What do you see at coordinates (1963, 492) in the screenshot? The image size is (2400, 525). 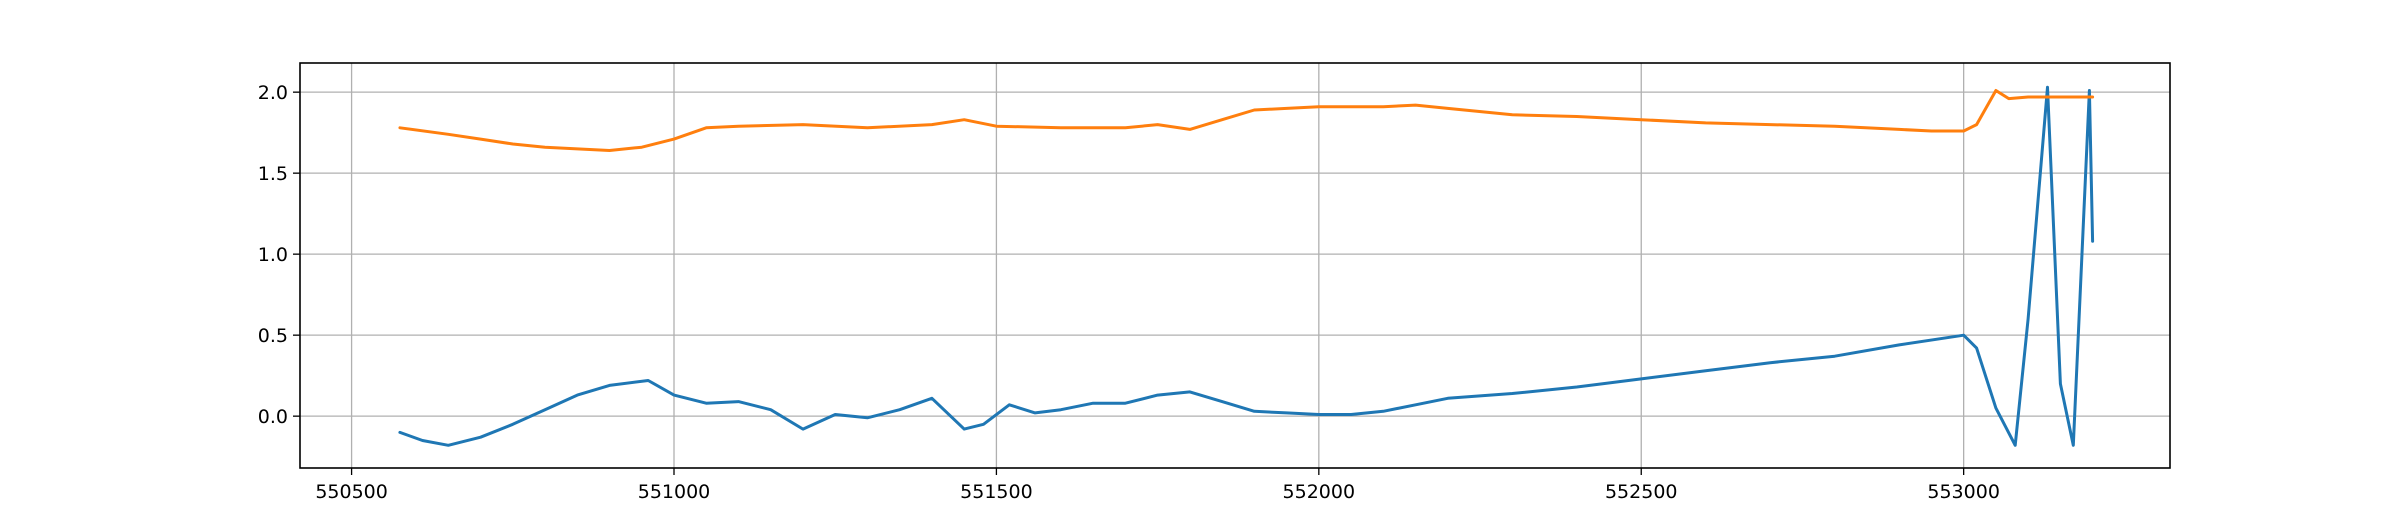 I see `x-tick-label: 553000` at bounding box center [1963, 492].